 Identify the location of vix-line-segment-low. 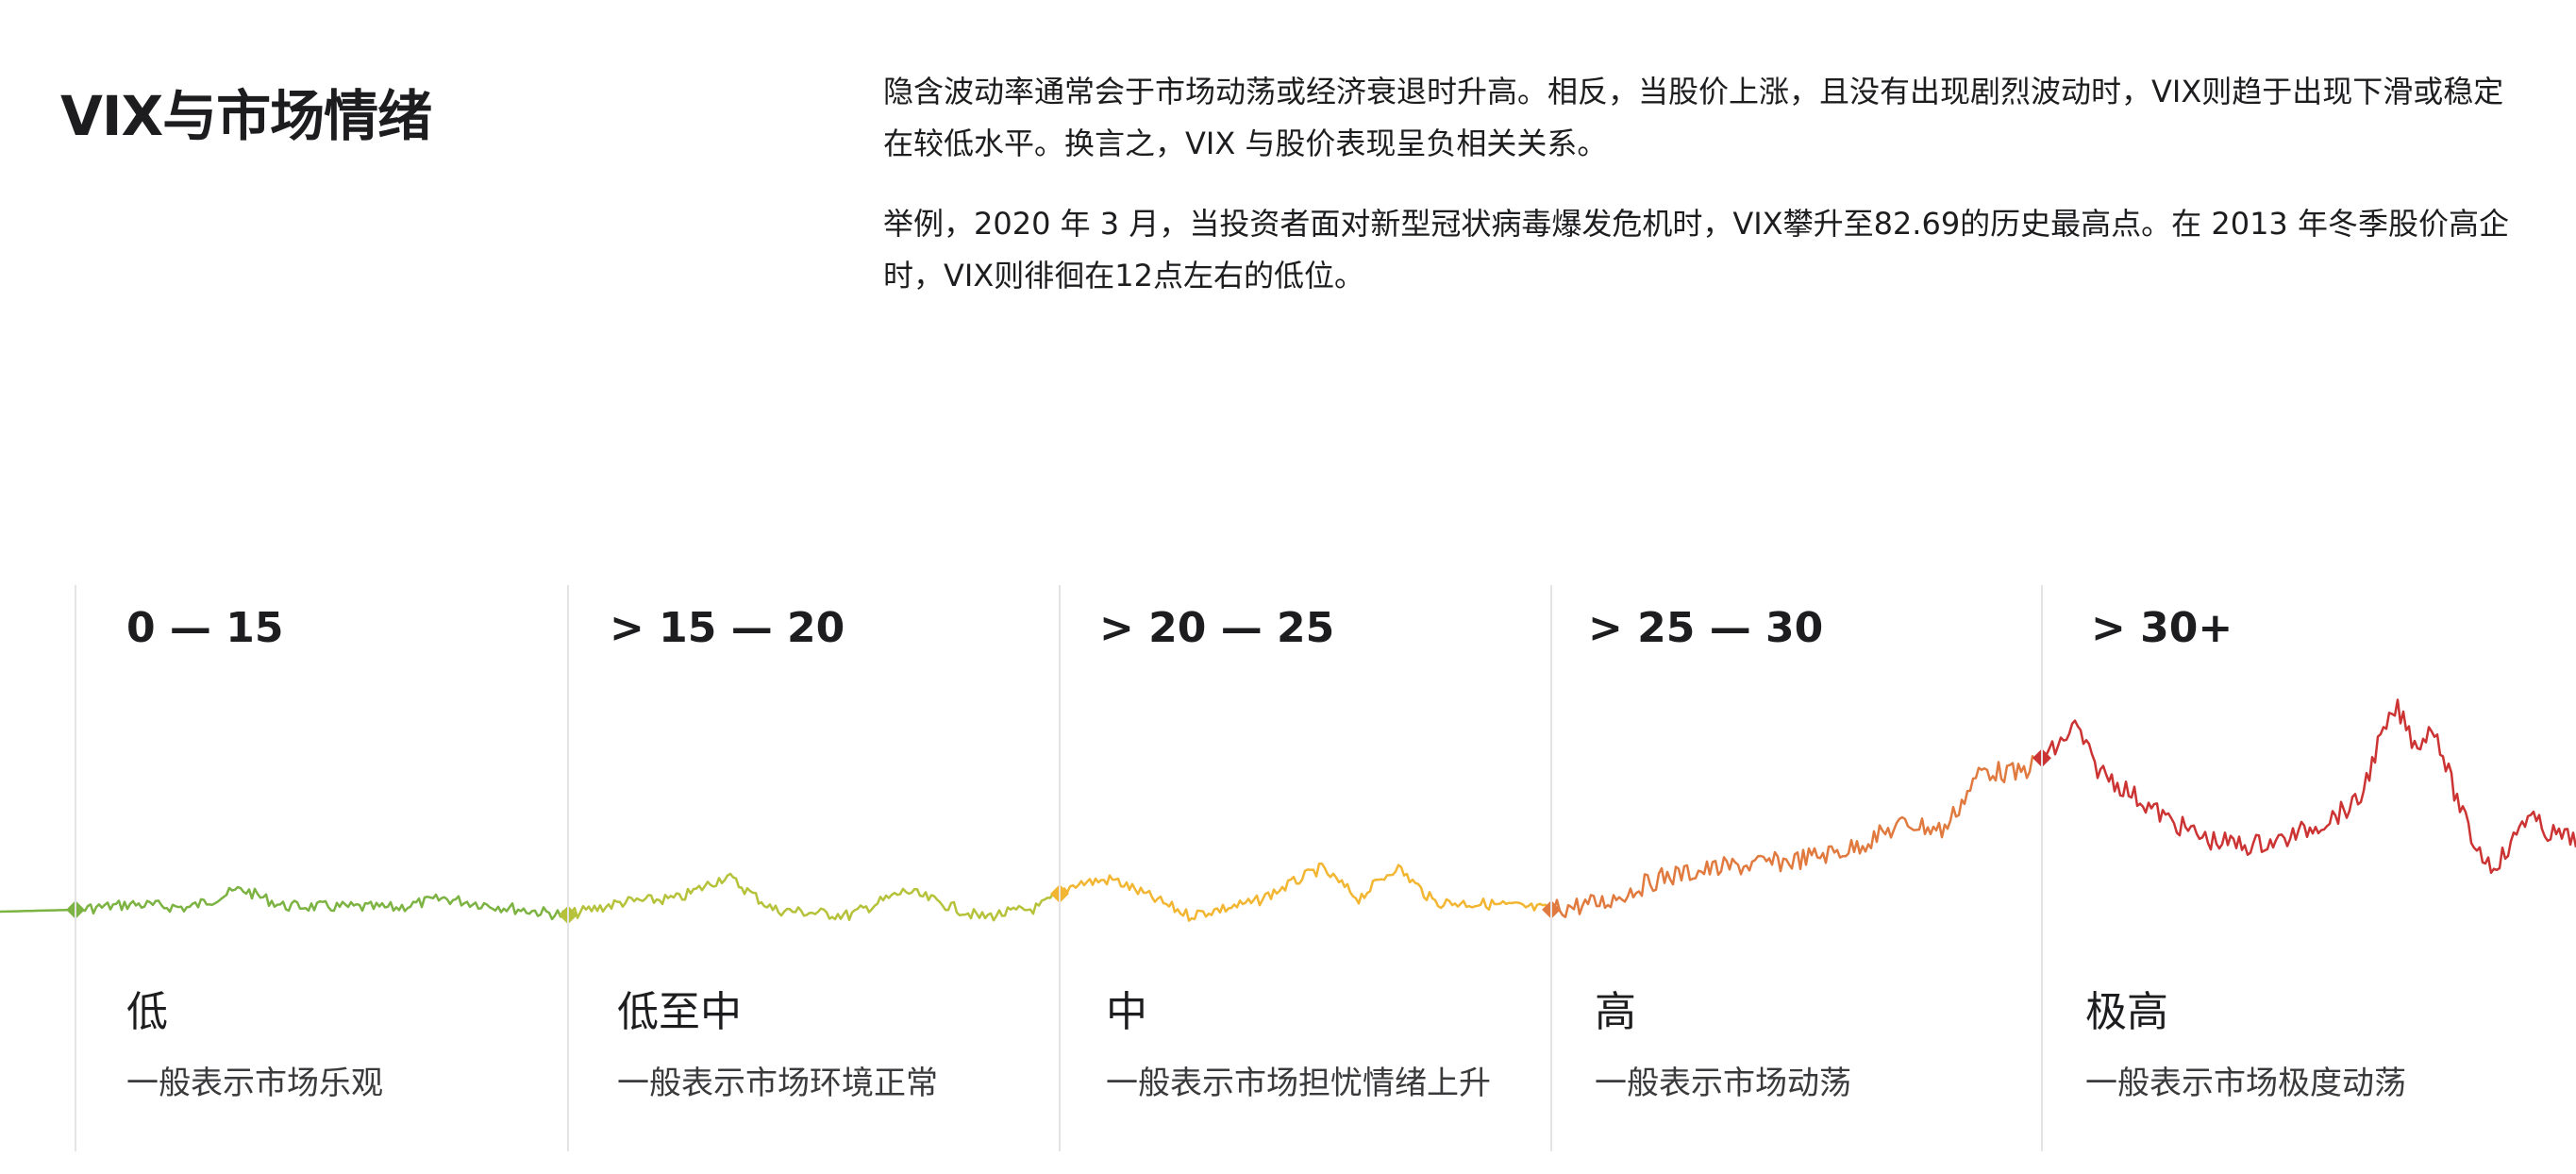
(321, 903).